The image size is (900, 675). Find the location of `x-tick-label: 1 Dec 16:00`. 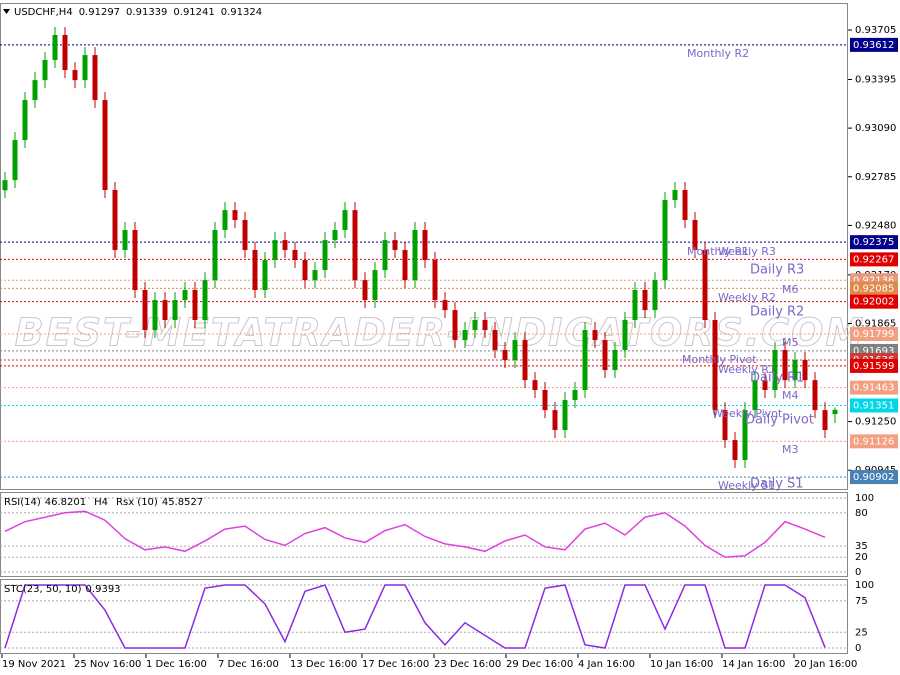

x-tick-label: 1 Dec 16:00 is located at coordinates (176, 664).